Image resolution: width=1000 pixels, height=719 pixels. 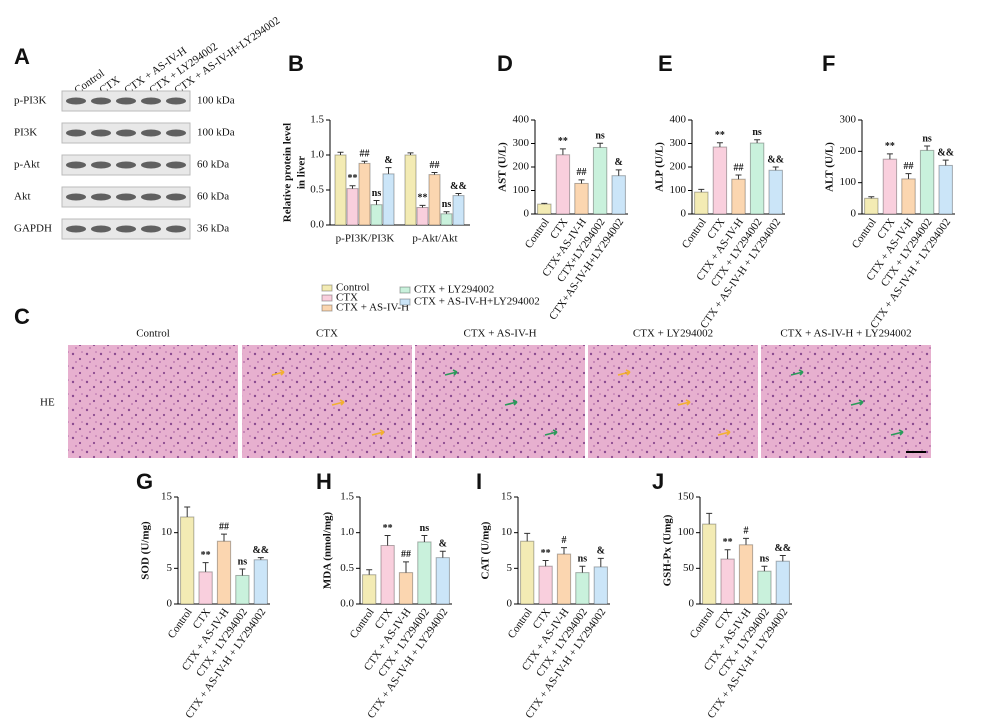 What do you see at coordinates (167, 497) in the screenshot?
I see `y-tick-label: 15` at bounding box center [167, 497].